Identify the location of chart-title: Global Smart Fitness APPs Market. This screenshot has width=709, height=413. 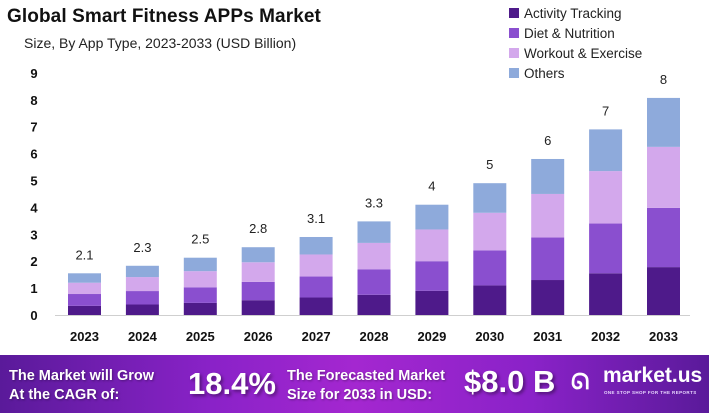
(164, 16).